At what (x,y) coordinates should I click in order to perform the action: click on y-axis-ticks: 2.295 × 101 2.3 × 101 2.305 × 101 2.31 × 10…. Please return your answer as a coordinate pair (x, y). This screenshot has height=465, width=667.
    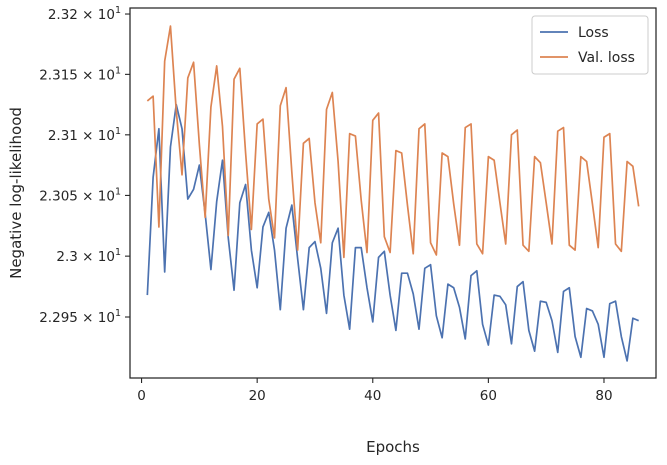
    Looking at the image, I should click on (84, 165).